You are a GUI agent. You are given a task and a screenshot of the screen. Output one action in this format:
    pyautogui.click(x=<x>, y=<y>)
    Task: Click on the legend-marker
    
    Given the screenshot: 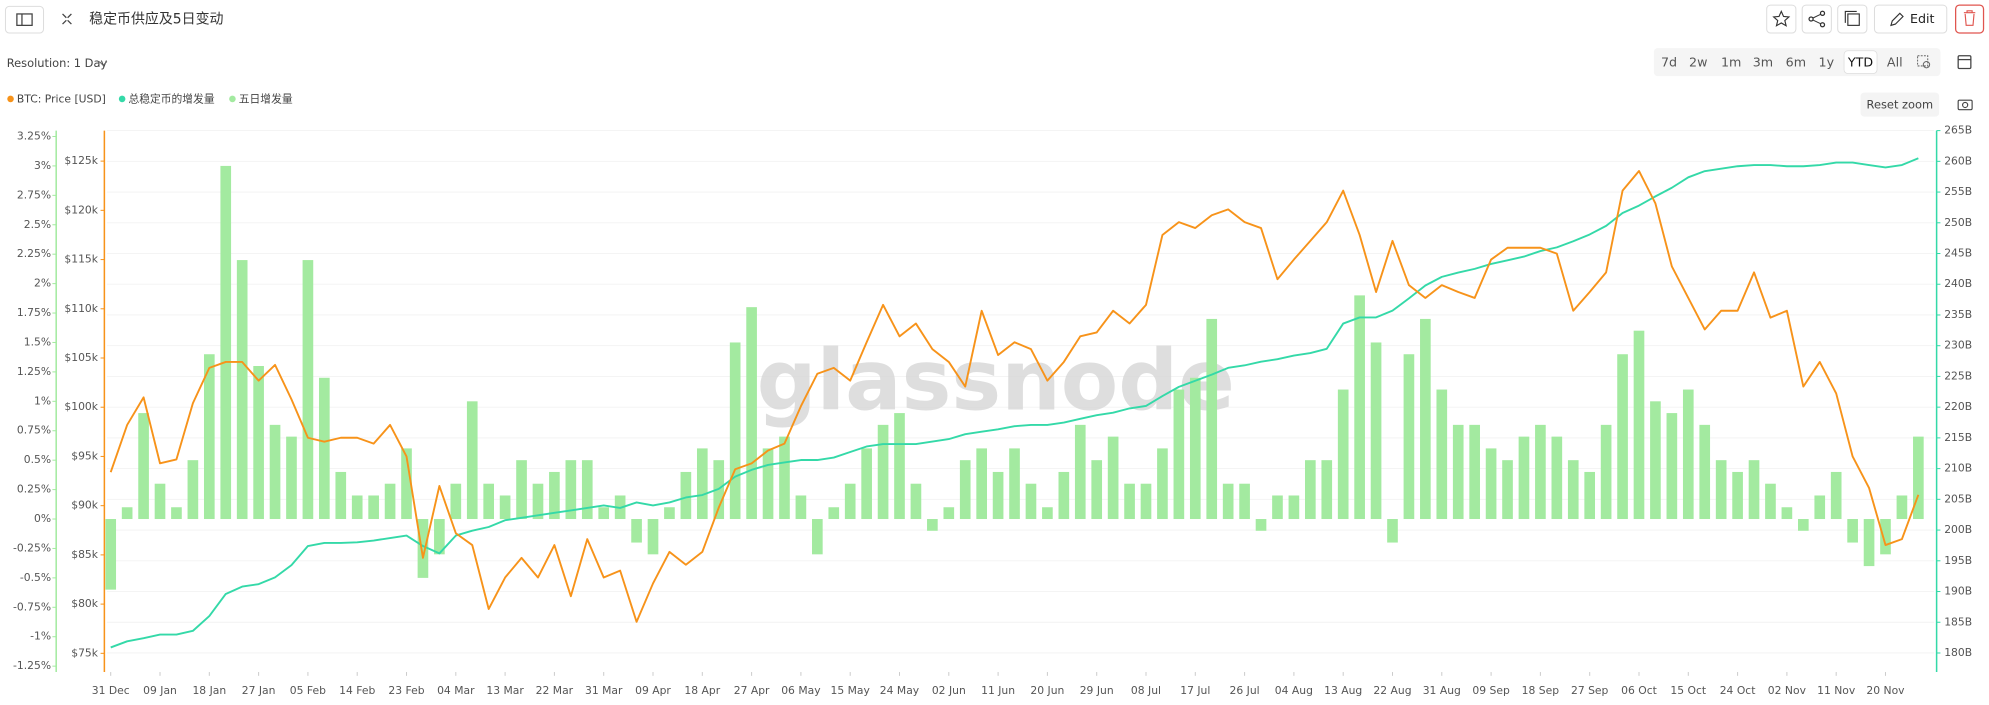 What is the action you would take?
    pyautogui.click(x=232, y=99)
    